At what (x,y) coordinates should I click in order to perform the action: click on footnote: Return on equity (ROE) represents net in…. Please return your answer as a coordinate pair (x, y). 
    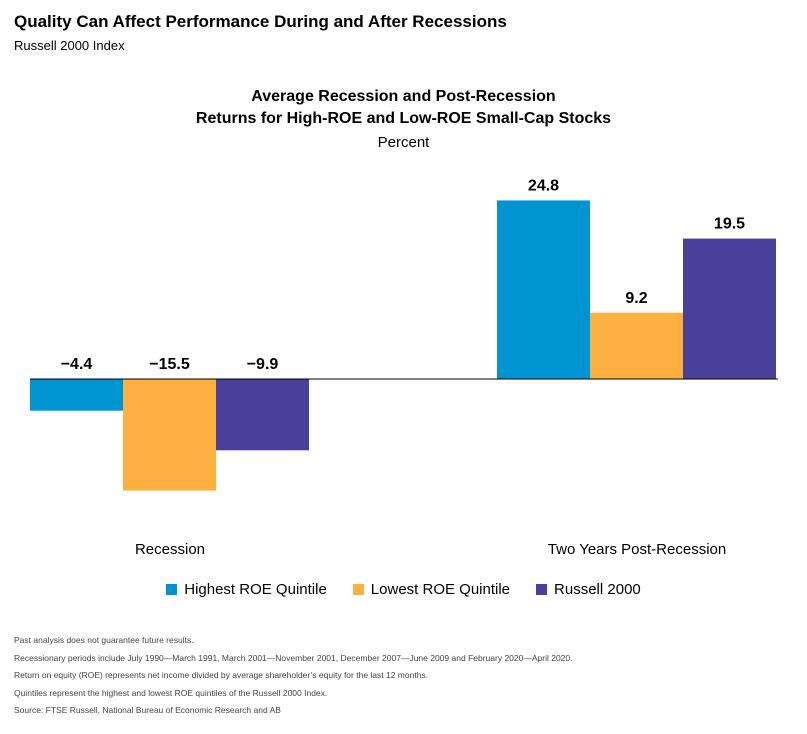
    Looking at the image, I should click on (221, 675).